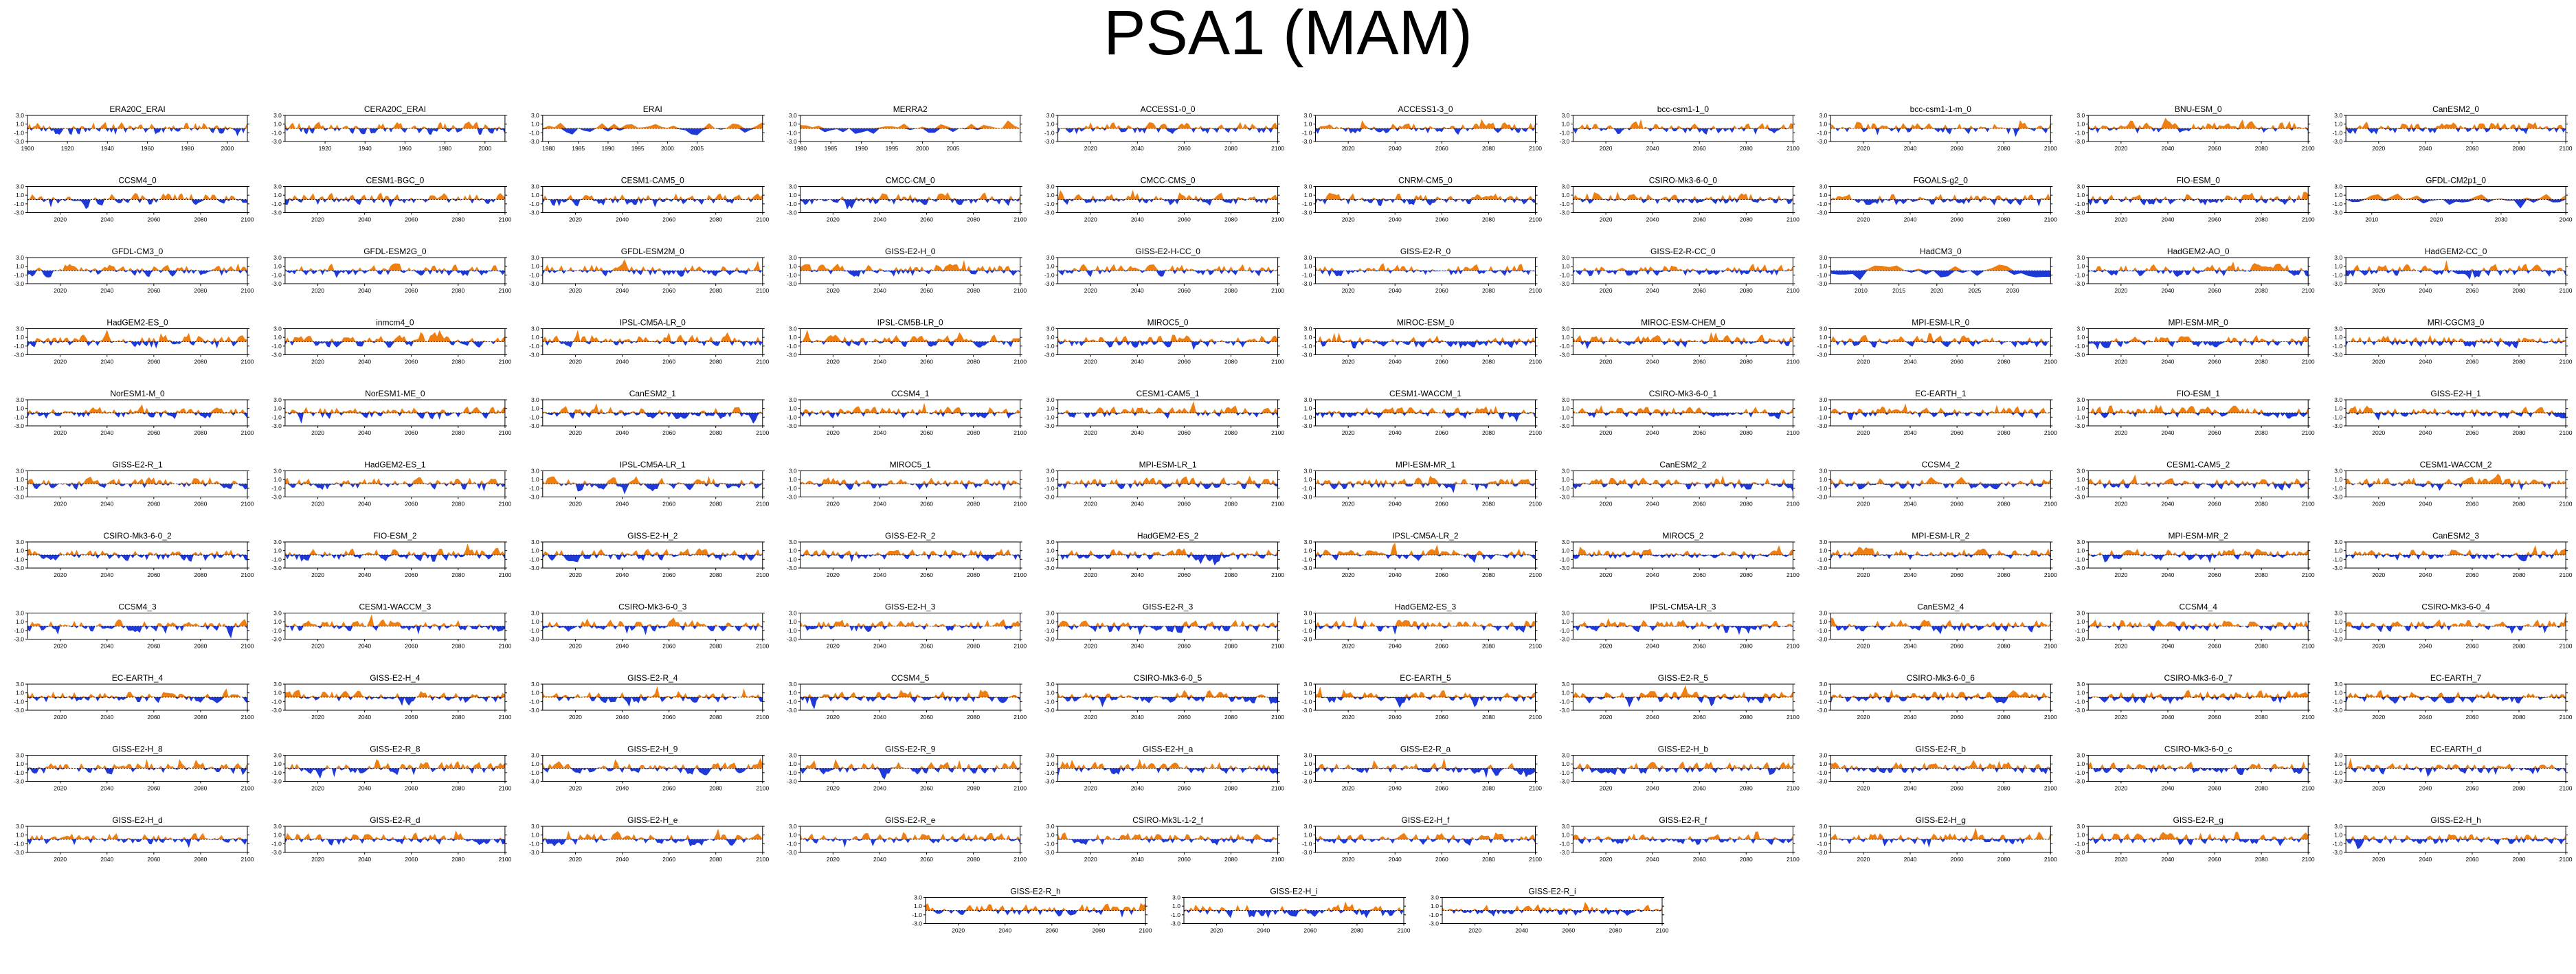 The image size is (2576, 974). I want to click on panel-title: HadGEM2-AO_0, so click(2198, 252).